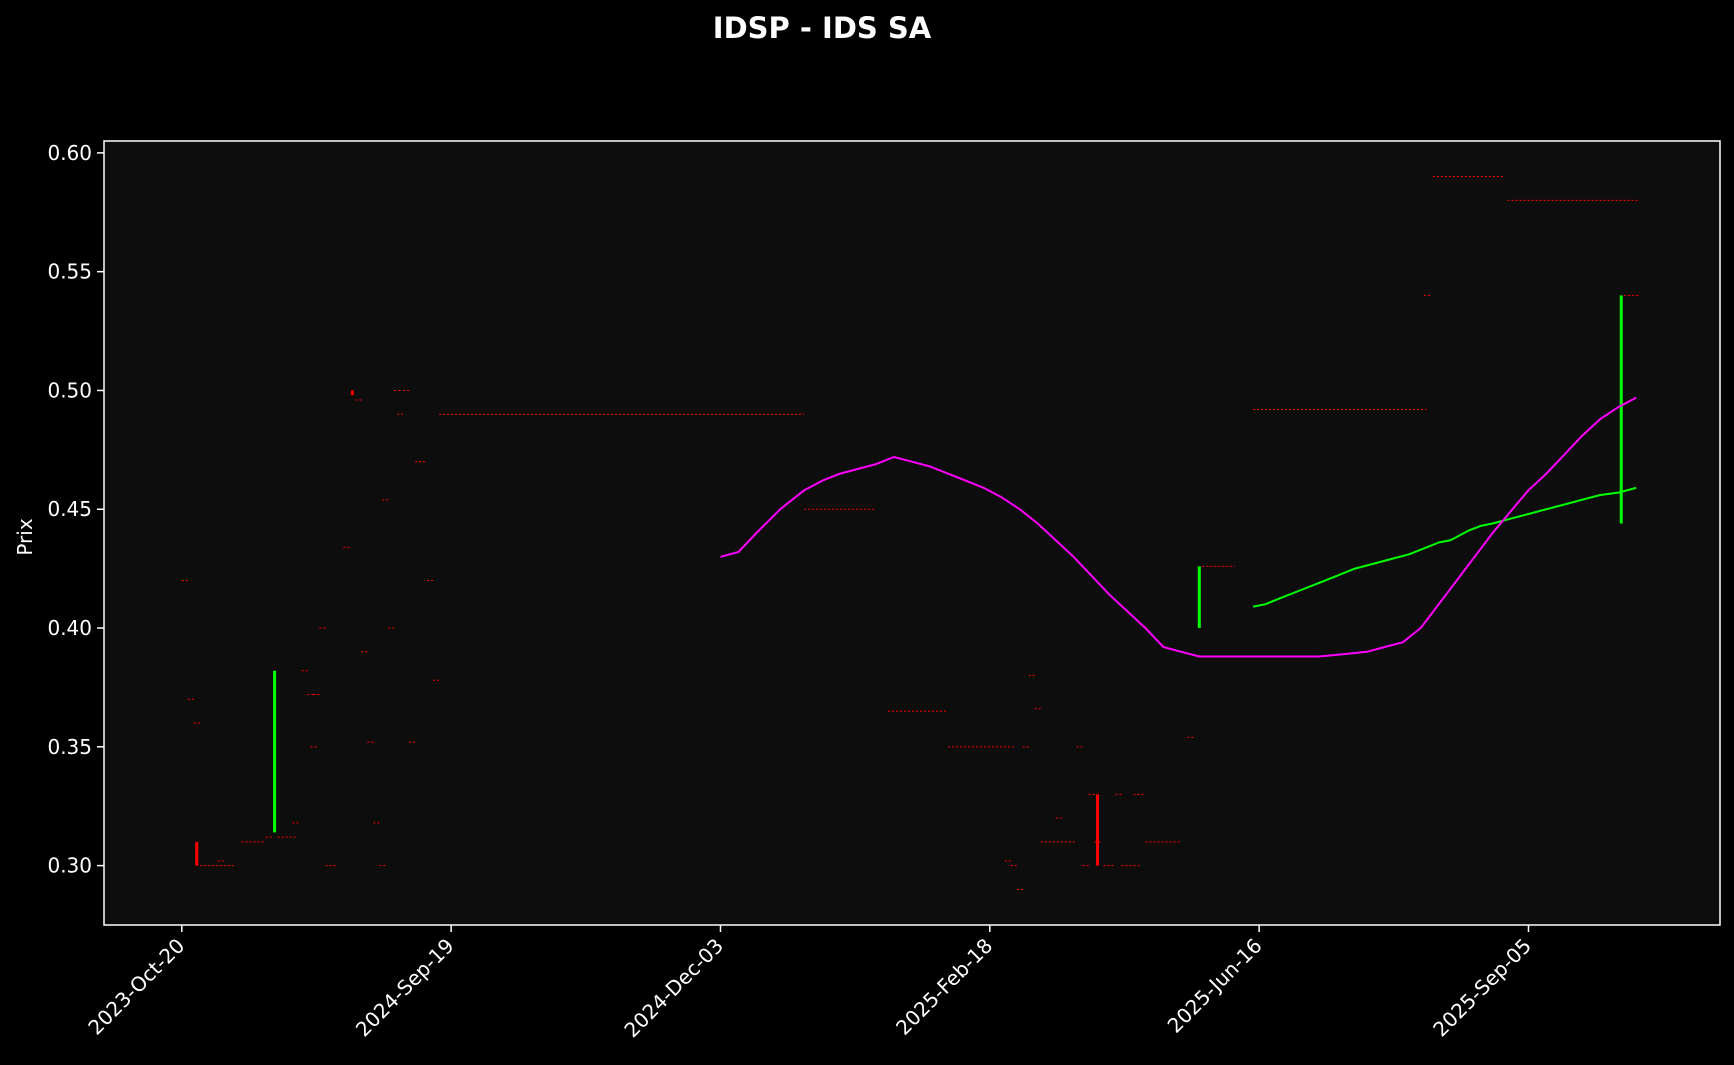 This screenshot has width=1734, height=1065. What do you see at coordinates (25, 536) in the screenshot?
I see `y-axis-label: Prix` at bounding box center [25, 536].